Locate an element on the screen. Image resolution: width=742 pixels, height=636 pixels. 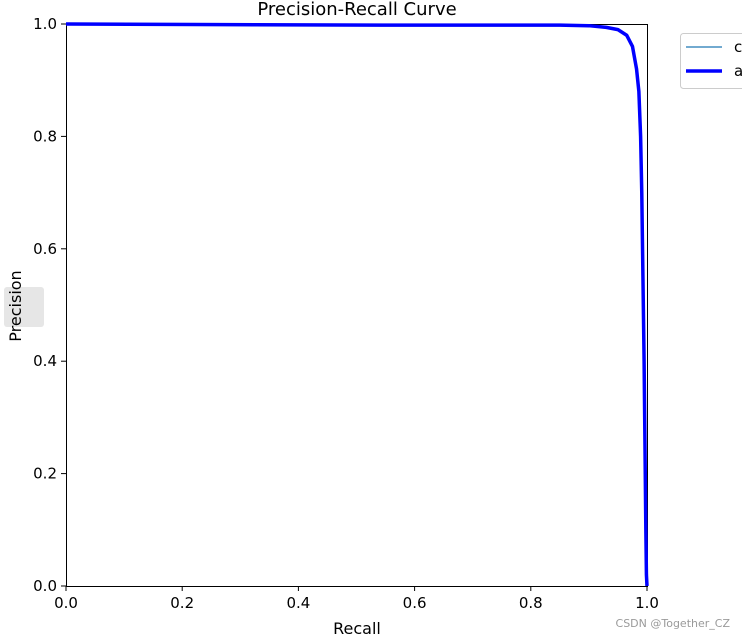
watermark: CSDN @Together_CZ is located at coordinates (672, 623).